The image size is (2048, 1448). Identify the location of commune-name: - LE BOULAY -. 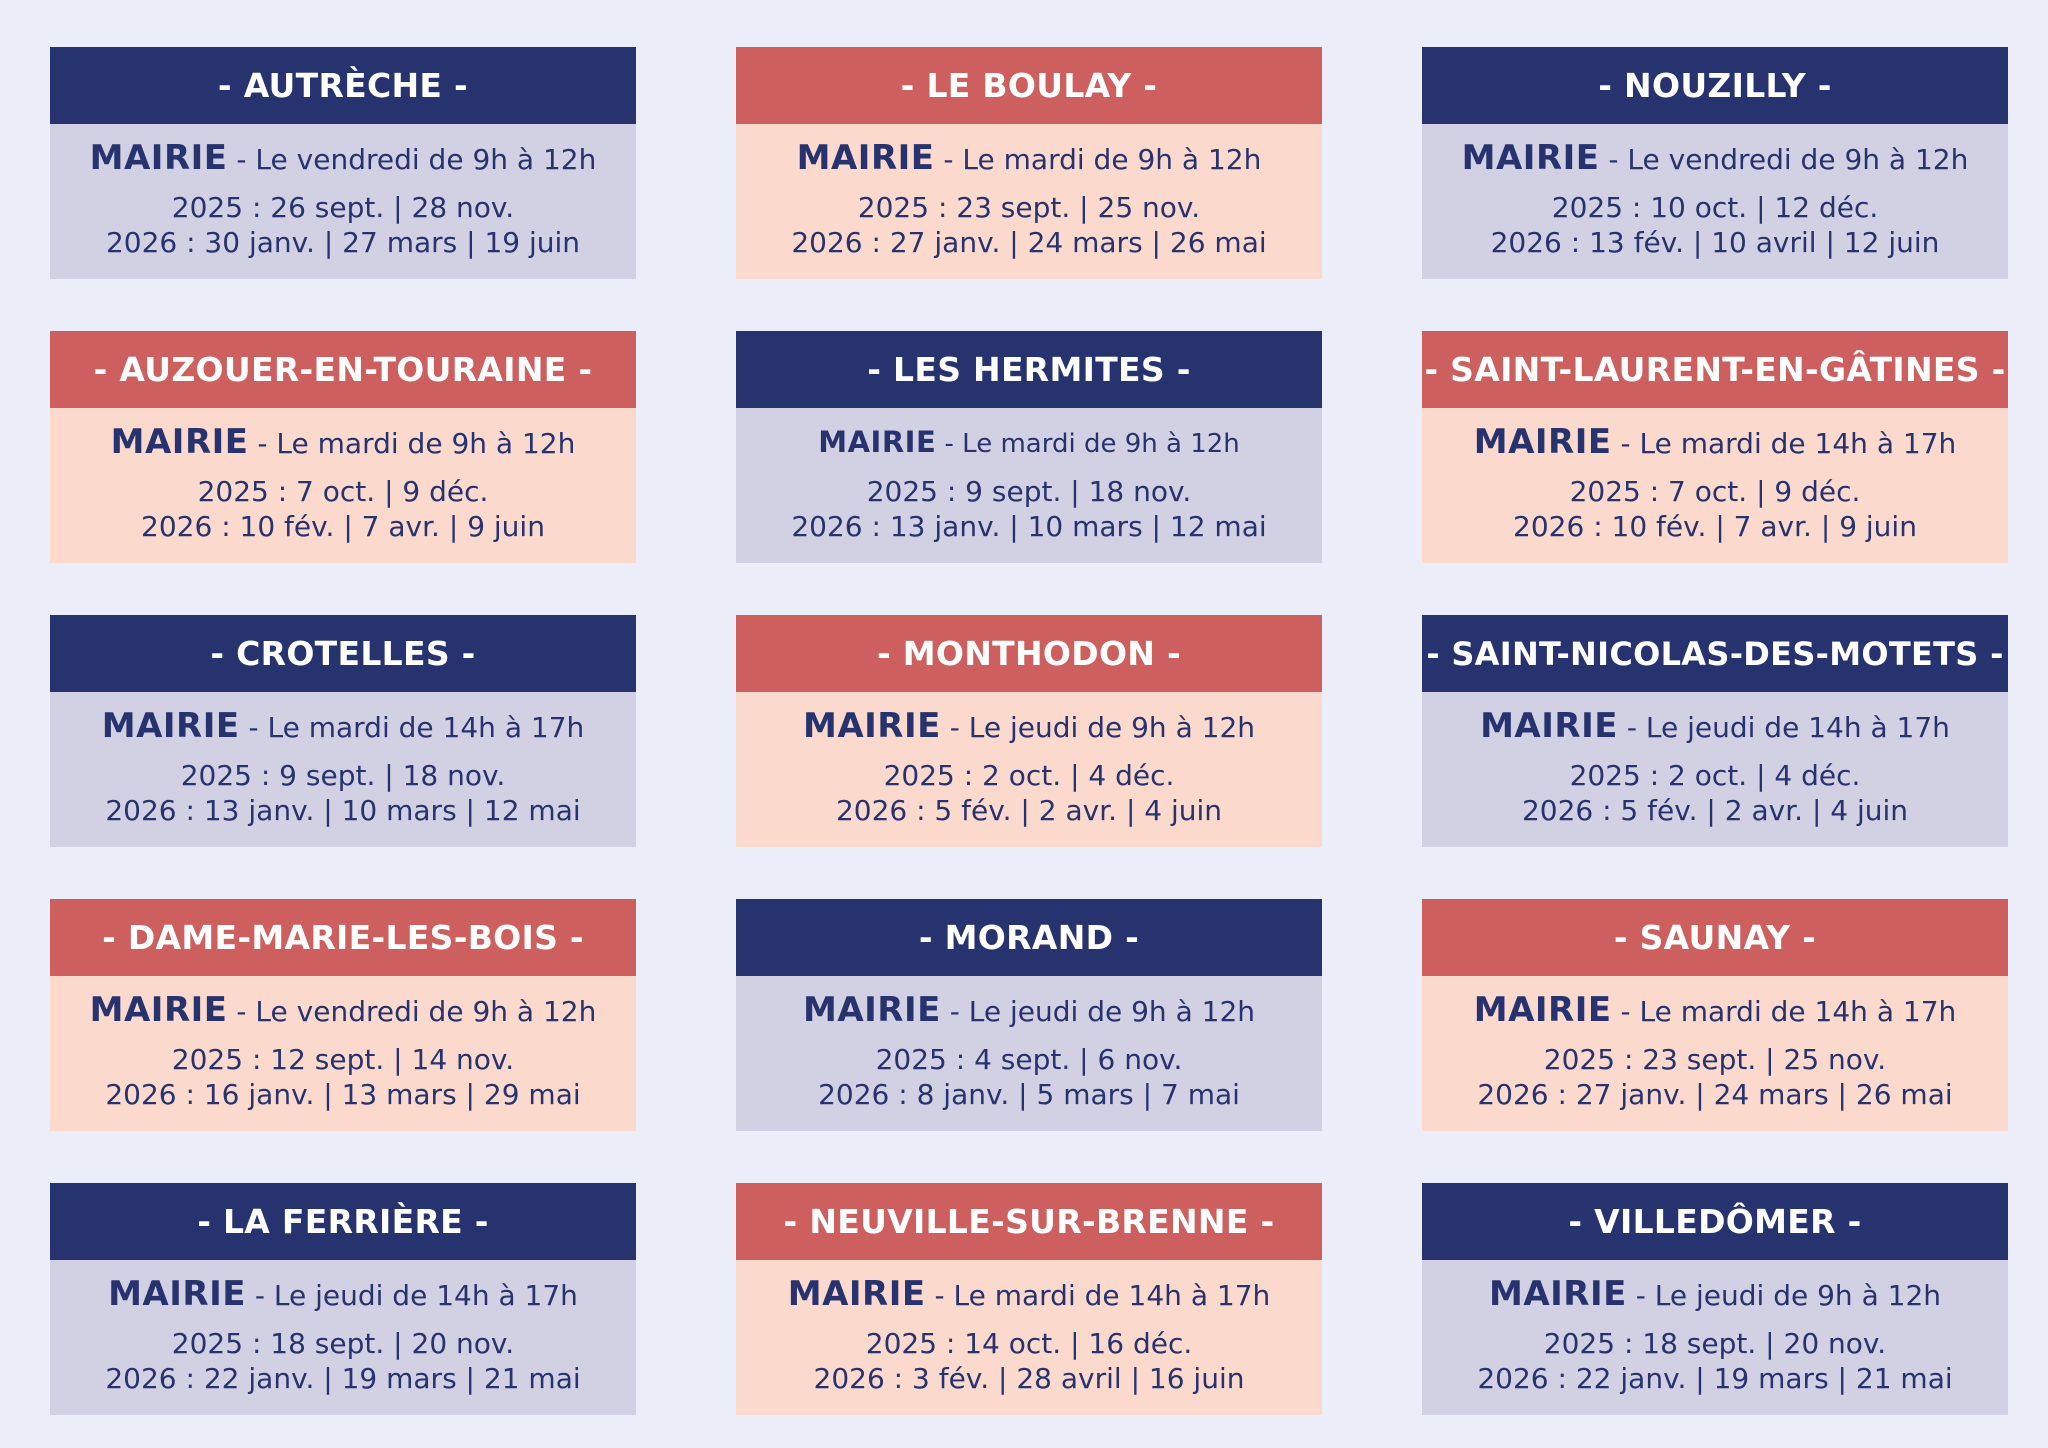
(1029, 85).